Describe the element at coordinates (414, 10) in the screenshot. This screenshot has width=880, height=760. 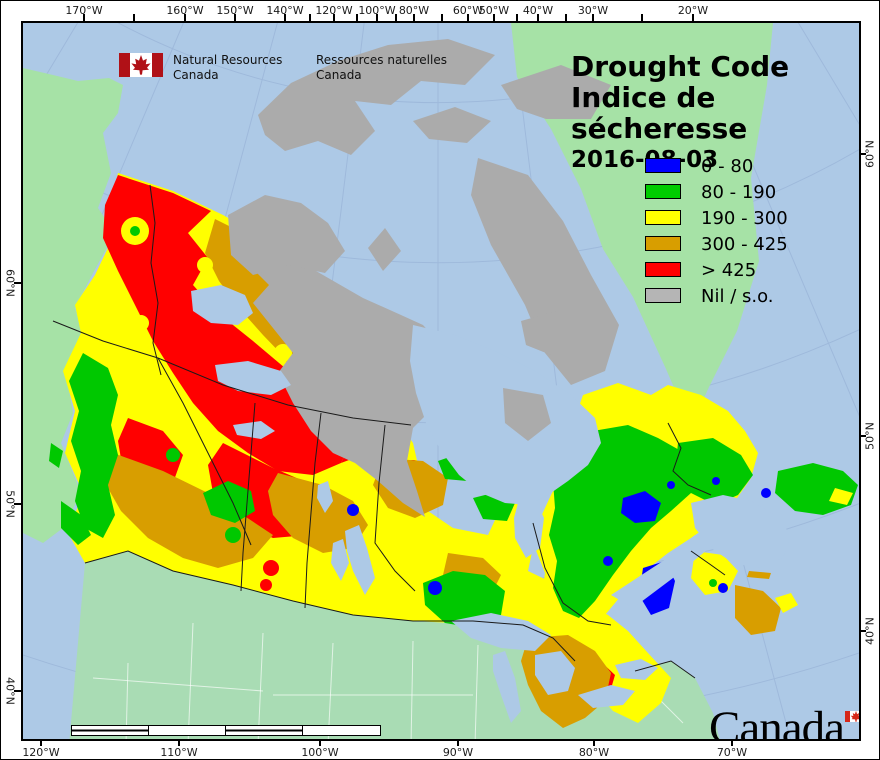
I see `axis-label-top: 80°W` at that location.